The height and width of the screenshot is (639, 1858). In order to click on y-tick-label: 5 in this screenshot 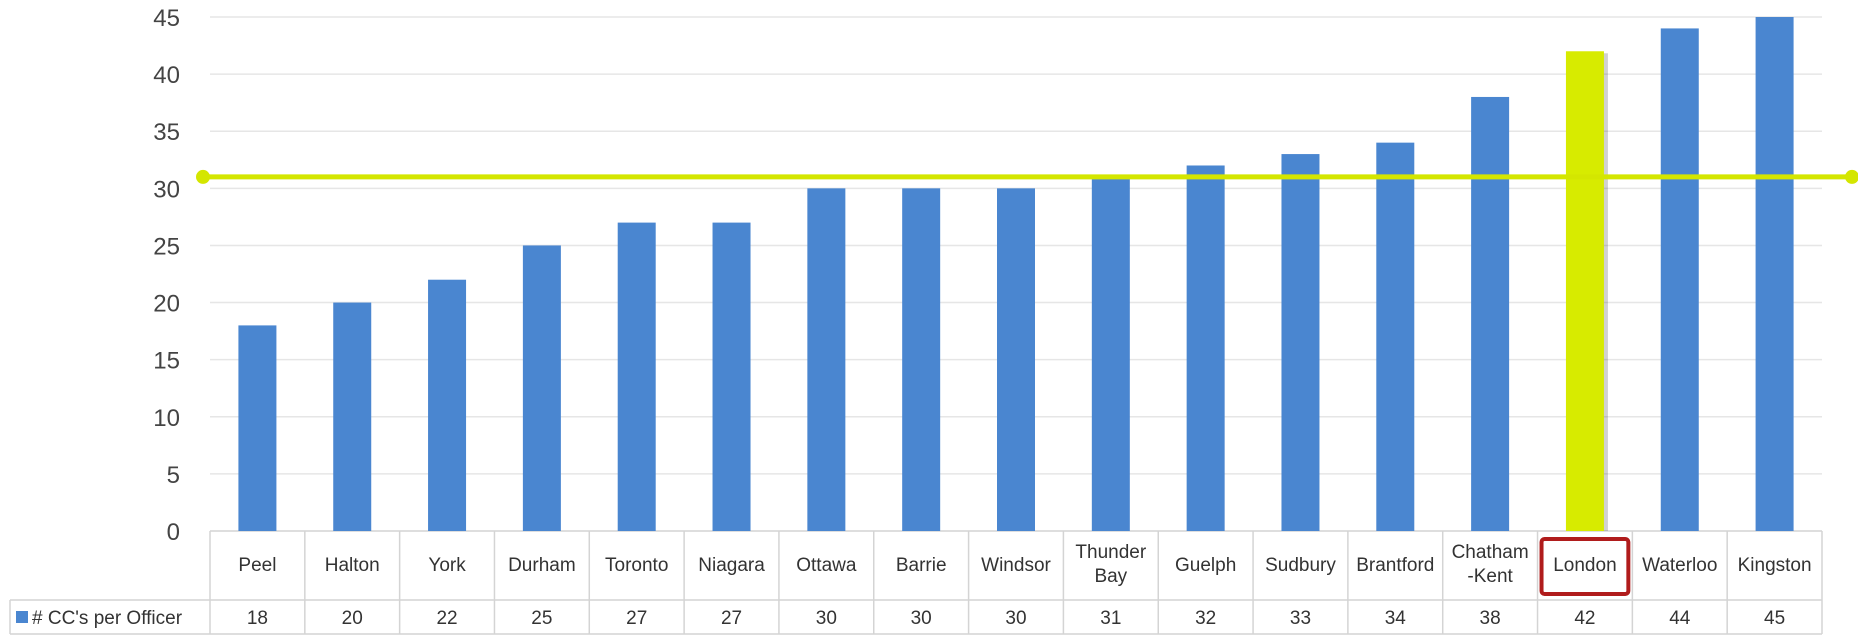, I will do `click(173, 475)`.